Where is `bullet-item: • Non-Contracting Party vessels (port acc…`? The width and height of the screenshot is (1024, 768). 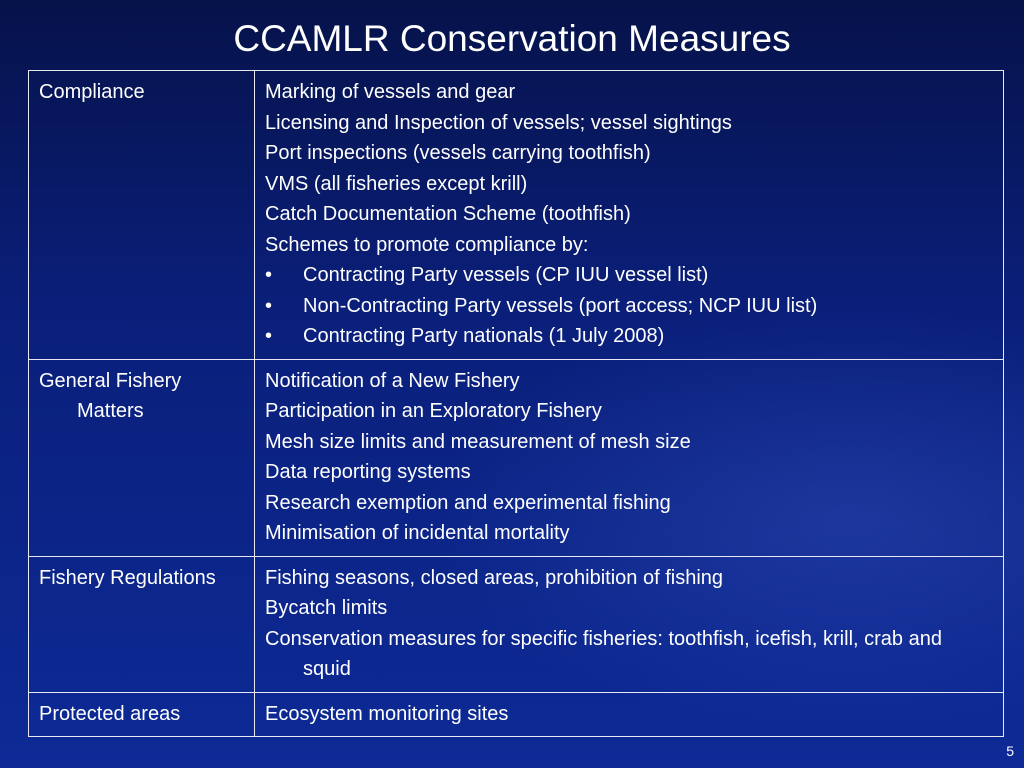
bullet-item: • Non-Contracting Party vessels (port acc… is located at coordinates (629, 306).